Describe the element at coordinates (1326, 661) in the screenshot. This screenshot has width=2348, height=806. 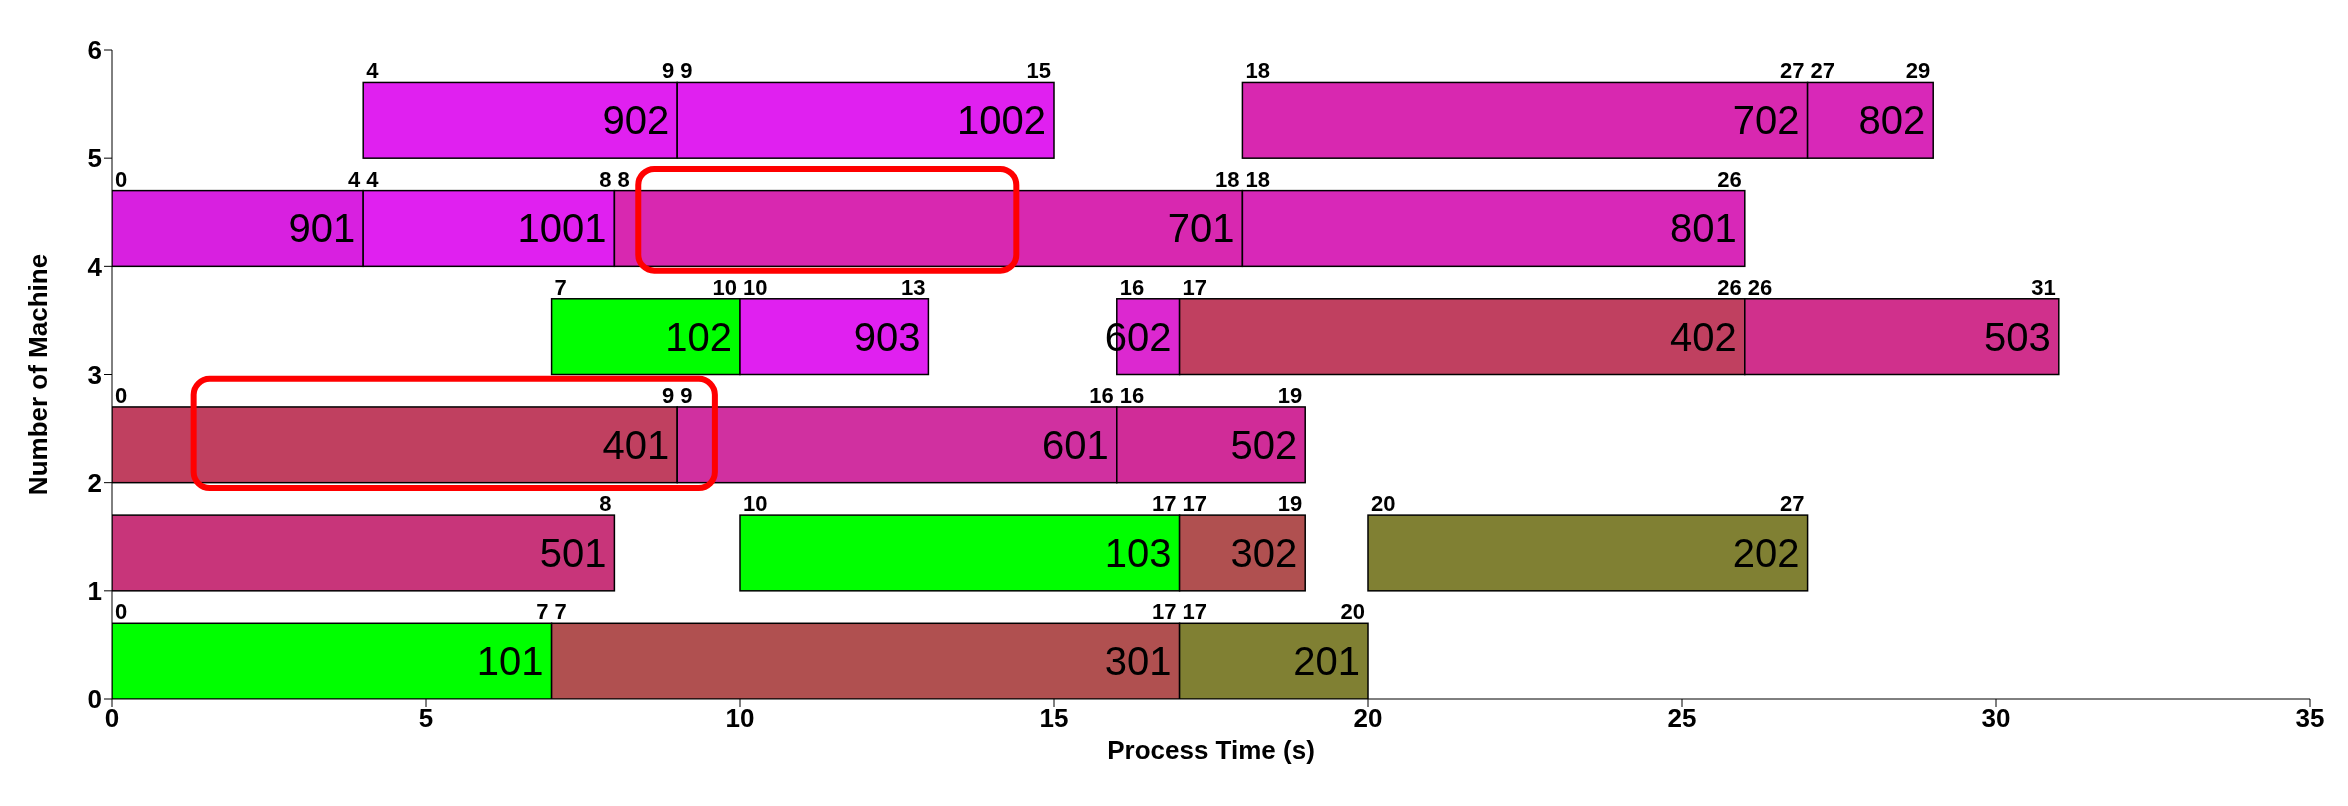
I see `series-label: 201` at that location.